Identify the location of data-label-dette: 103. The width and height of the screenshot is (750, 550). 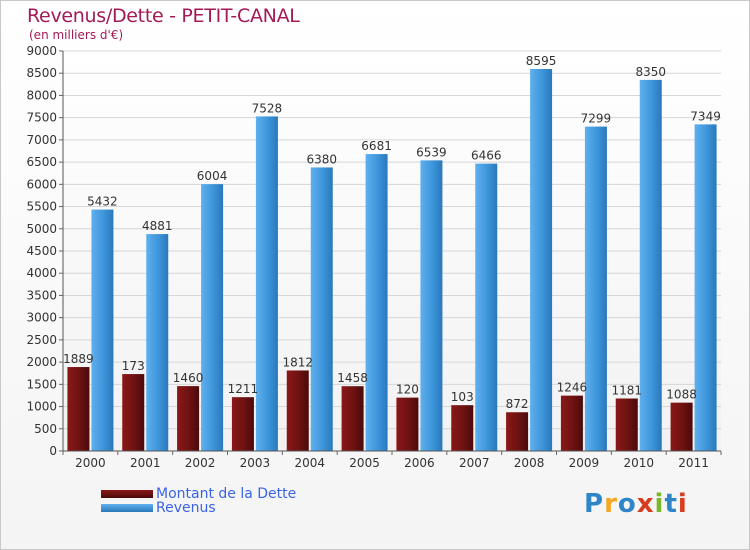
(462, 397).